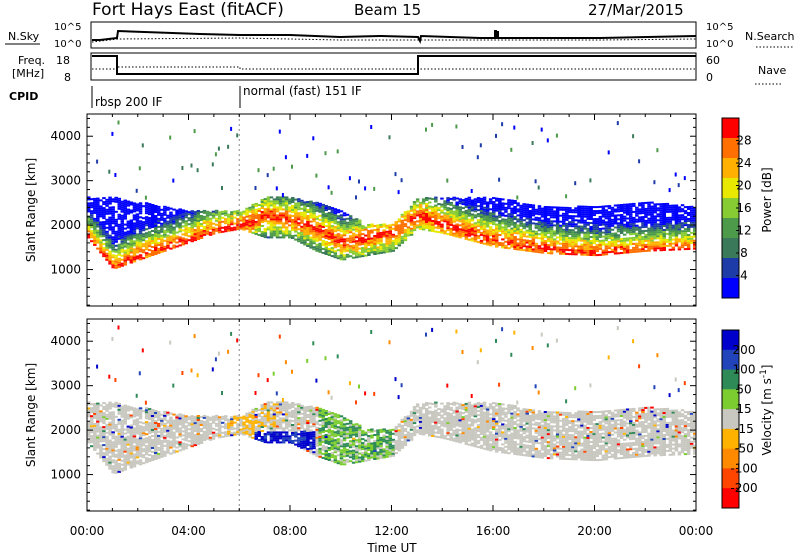  Describe the element at coordinates (772, 70) in the screenshot. I see `nave-label: Nave` at that location.